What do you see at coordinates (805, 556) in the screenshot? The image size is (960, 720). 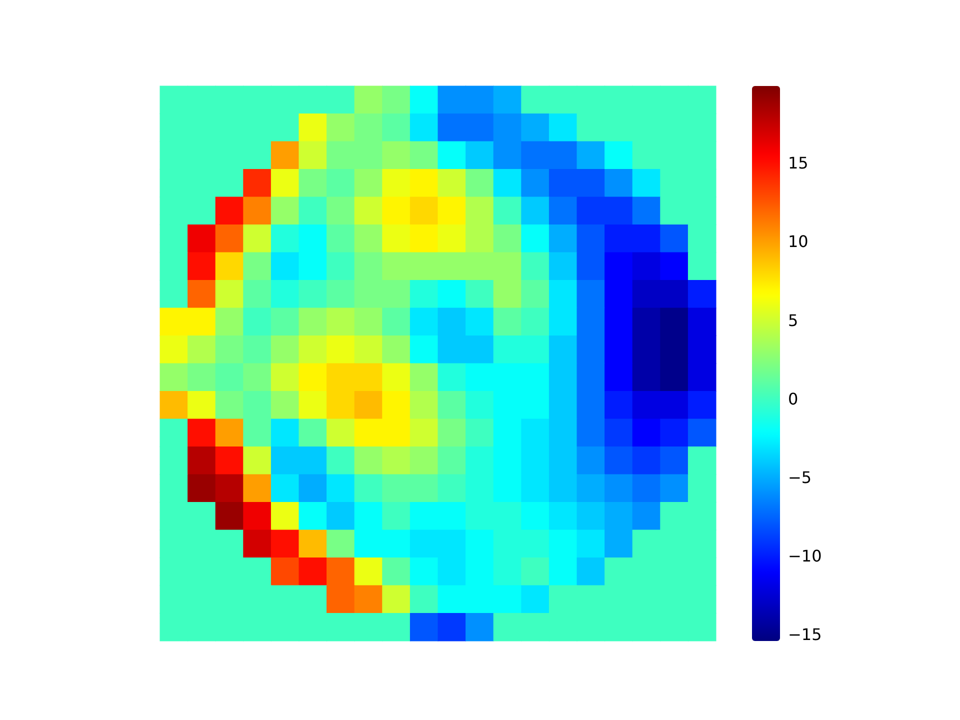 I see `color-bar-label: −10` at bounding box center [805, 556].